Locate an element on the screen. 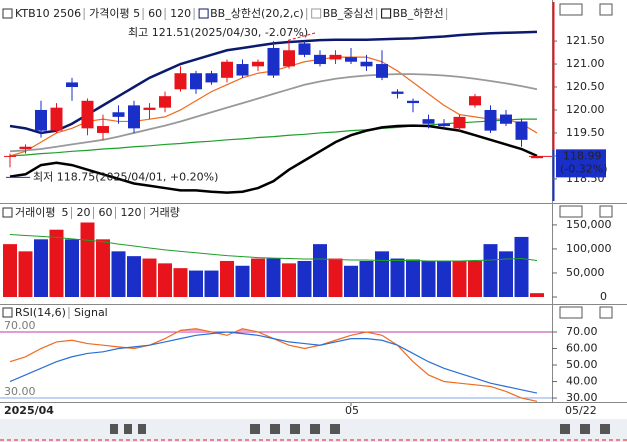 This screenshot has width=627, height=442. rsi-line is located at coordinates (273, 362).